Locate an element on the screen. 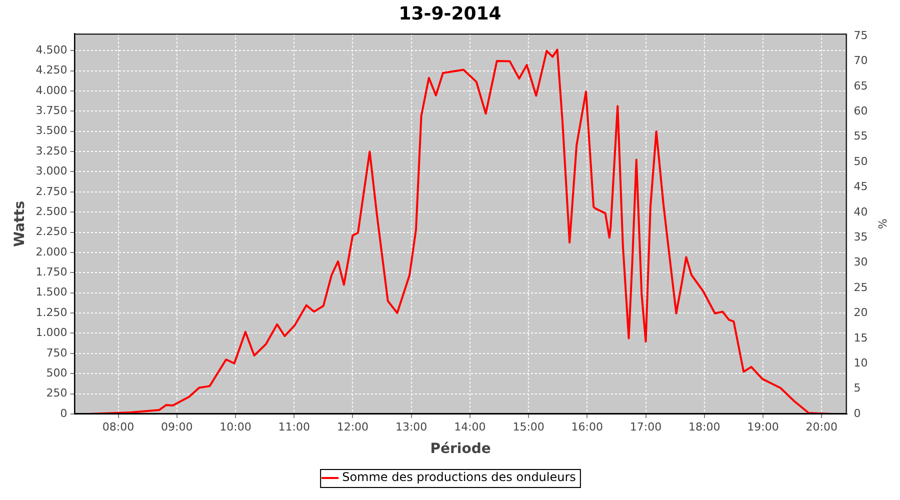 The height and width of the screenshot is (500, 900). y-tick-label: 2.000 is located at coordinates (52, 251).